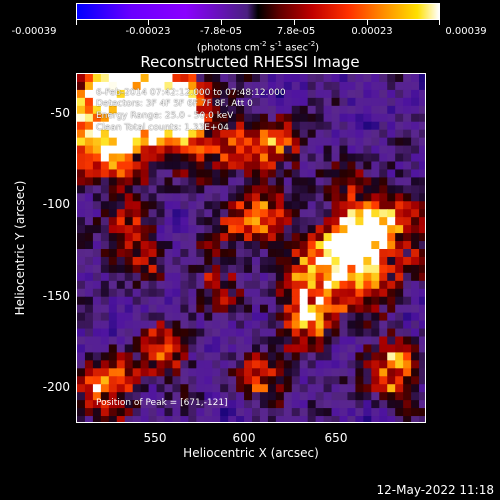 This screenshot has width=500, height=500. What do you see at coordinates (258, 11) in the screenshot?
I see `colorbar` at bounding box center [258, 11].